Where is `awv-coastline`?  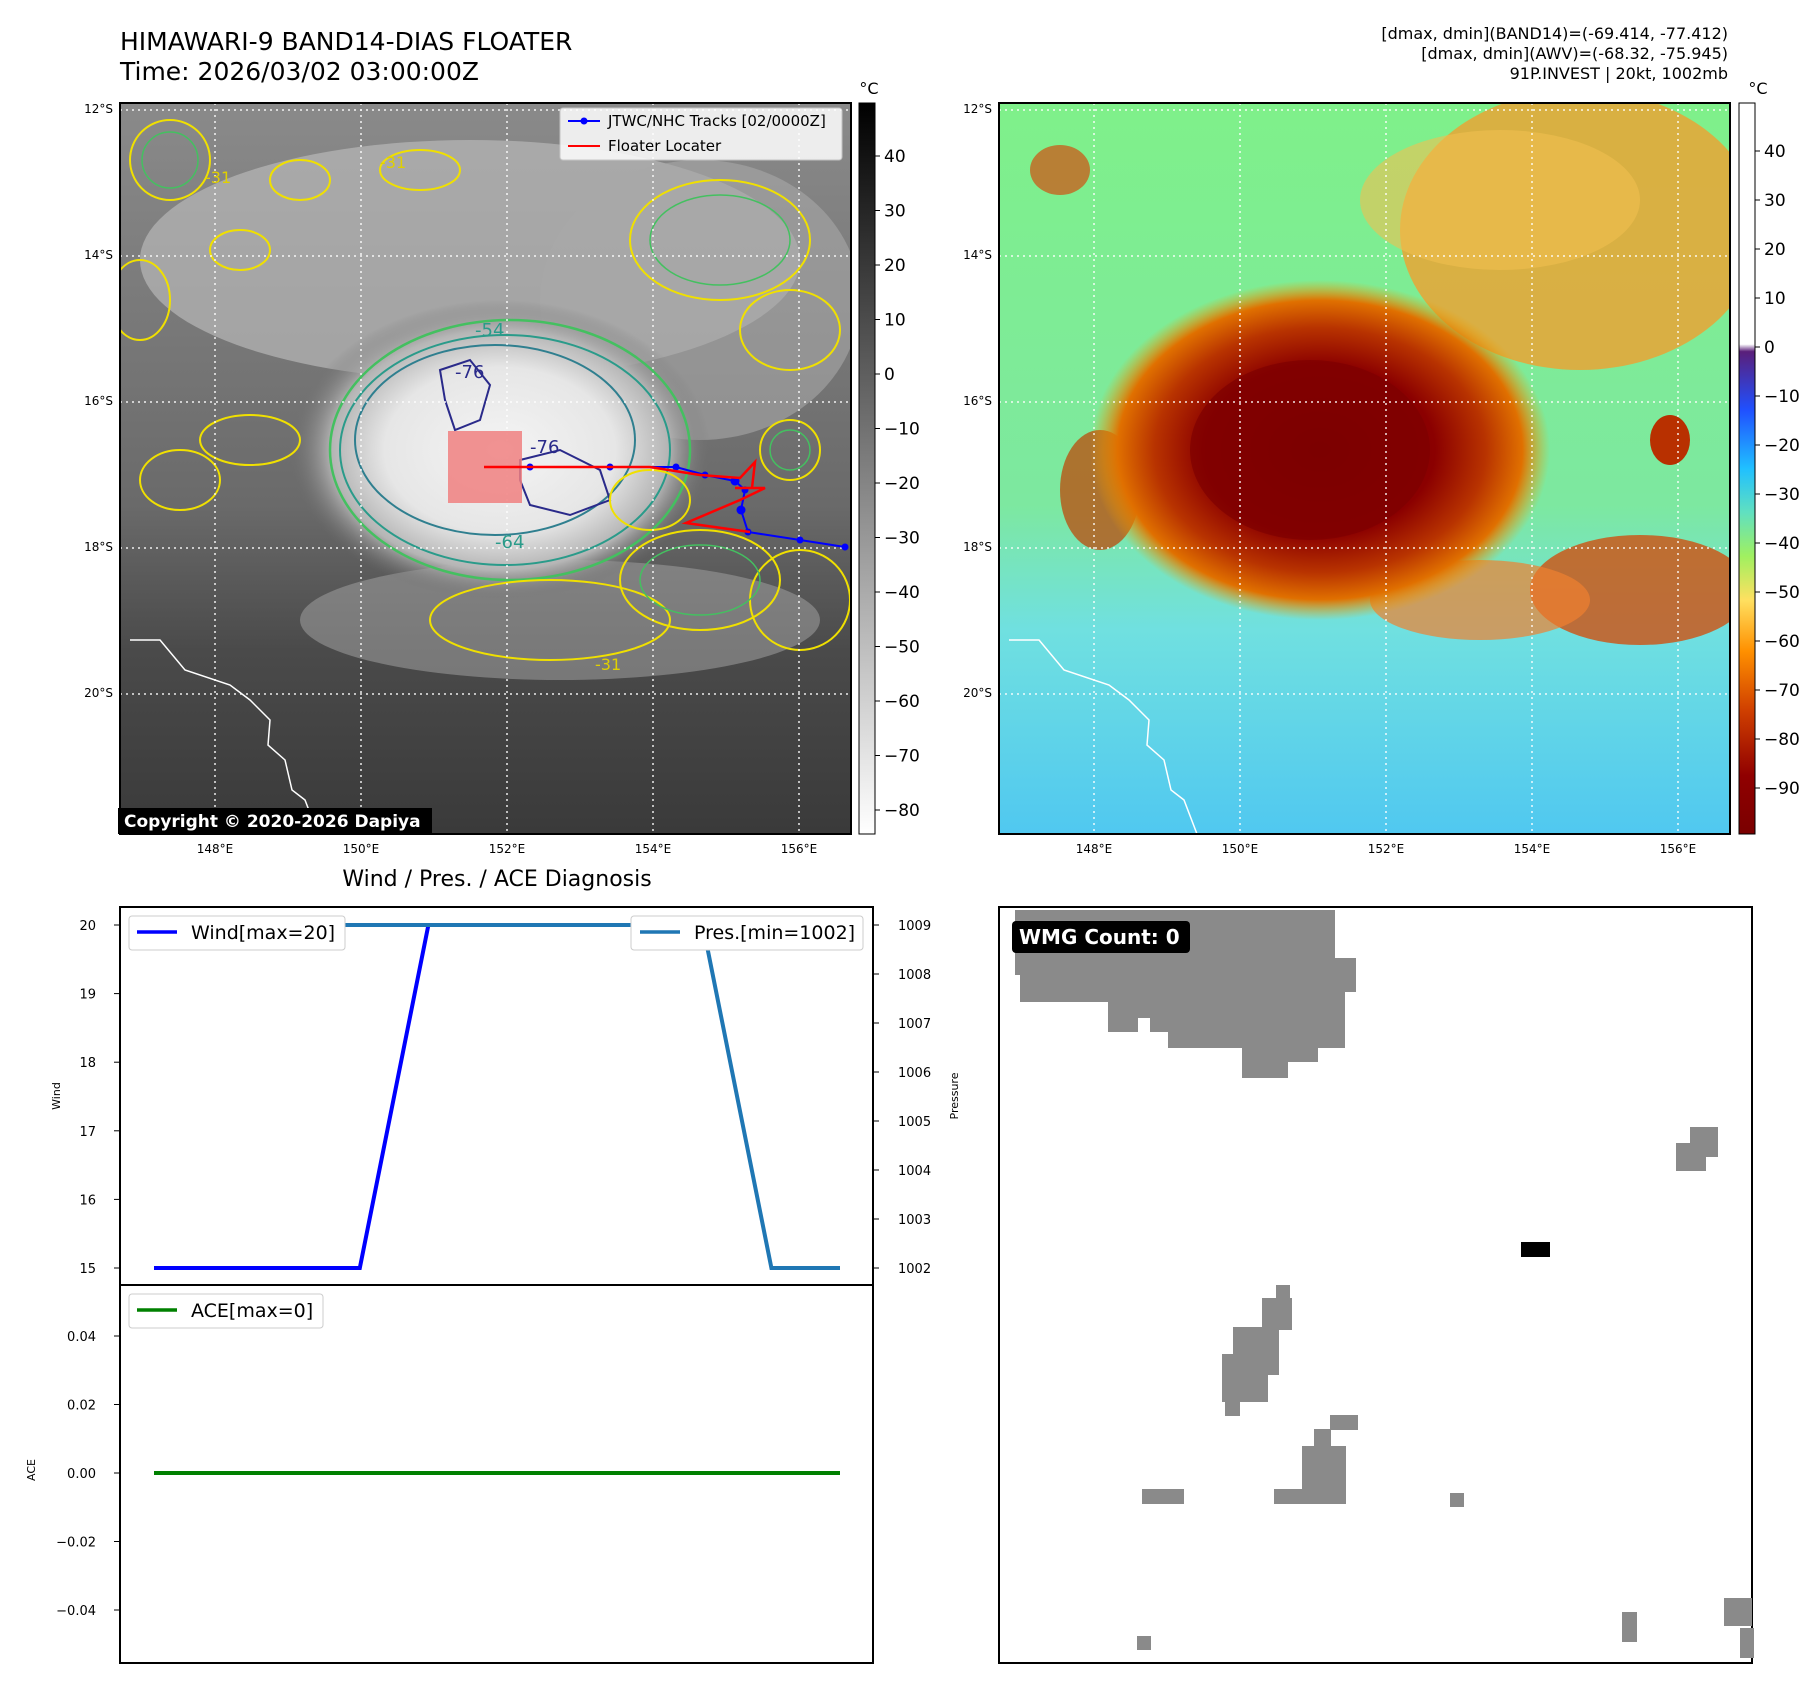
awv-coastline is located at coordinates (1103, 736).